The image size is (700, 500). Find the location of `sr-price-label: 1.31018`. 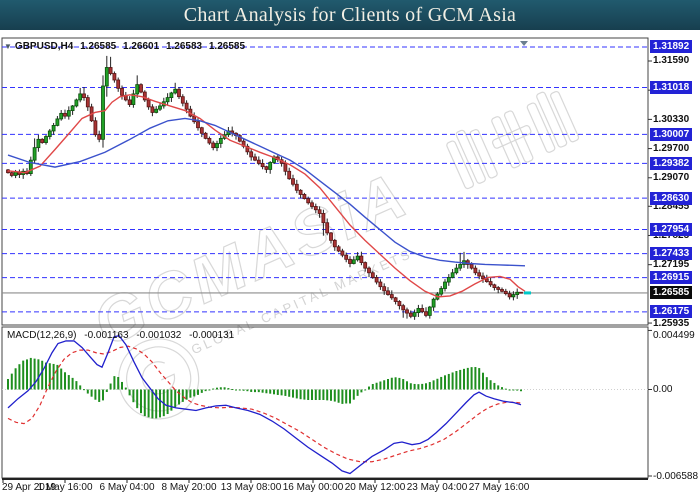

sr-price-label: 1.31018 is located at coordinates (671, 87).